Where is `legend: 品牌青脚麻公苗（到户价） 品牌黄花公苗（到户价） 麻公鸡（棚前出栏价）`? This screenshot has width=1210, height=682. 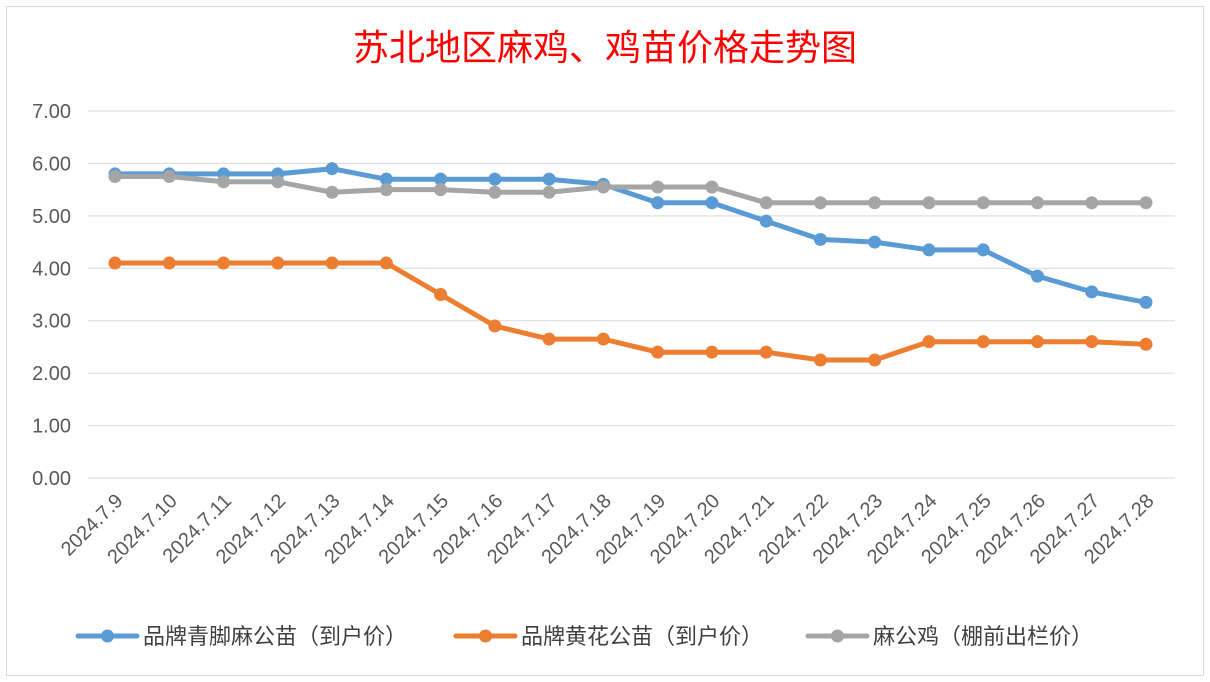 legend: 品牌青脚麻公苗（到户价） 品牌黄花公苗（到户价） 麻公鸡（棚前出栏价） is located at coordinates (584, 636).